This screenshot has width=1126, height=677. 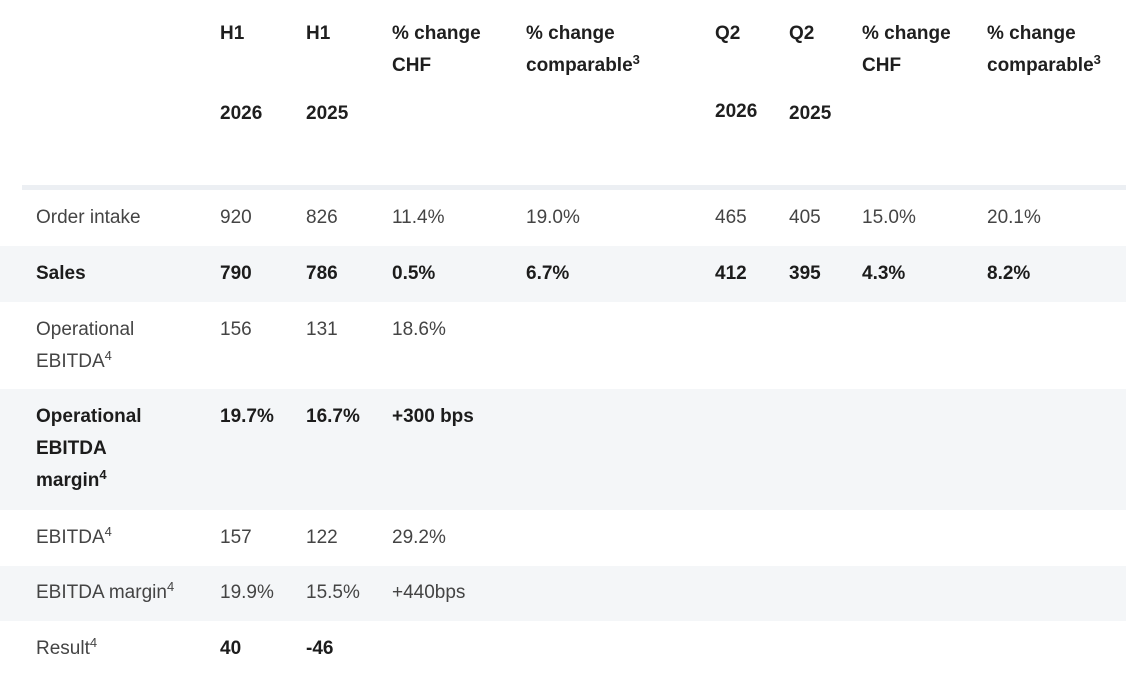 I want to click on cell-h1-2025: 122, so click(x=322, y=537).